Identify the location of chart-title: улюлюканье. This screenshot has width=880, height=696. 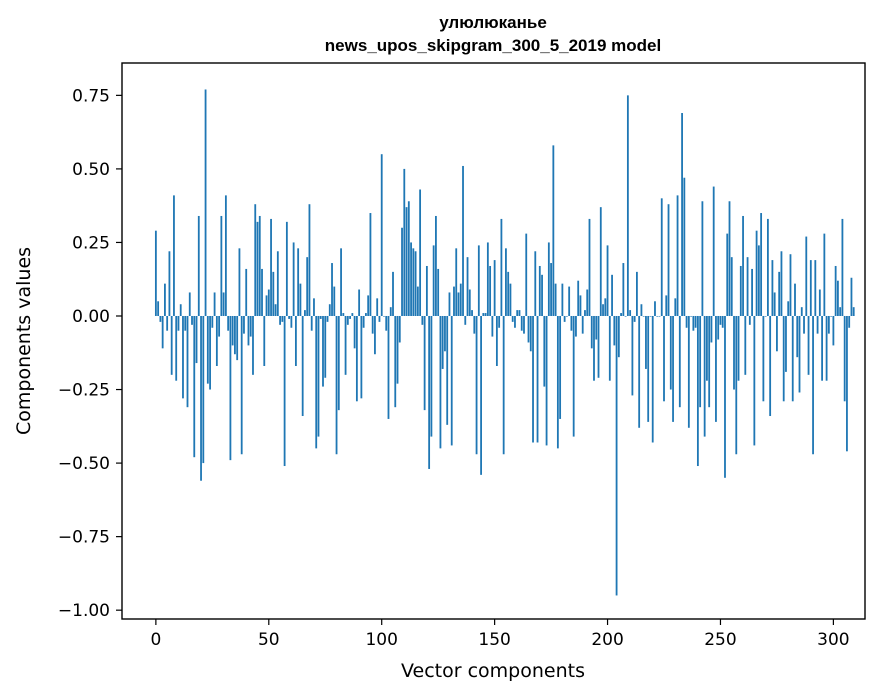
(493, 22).